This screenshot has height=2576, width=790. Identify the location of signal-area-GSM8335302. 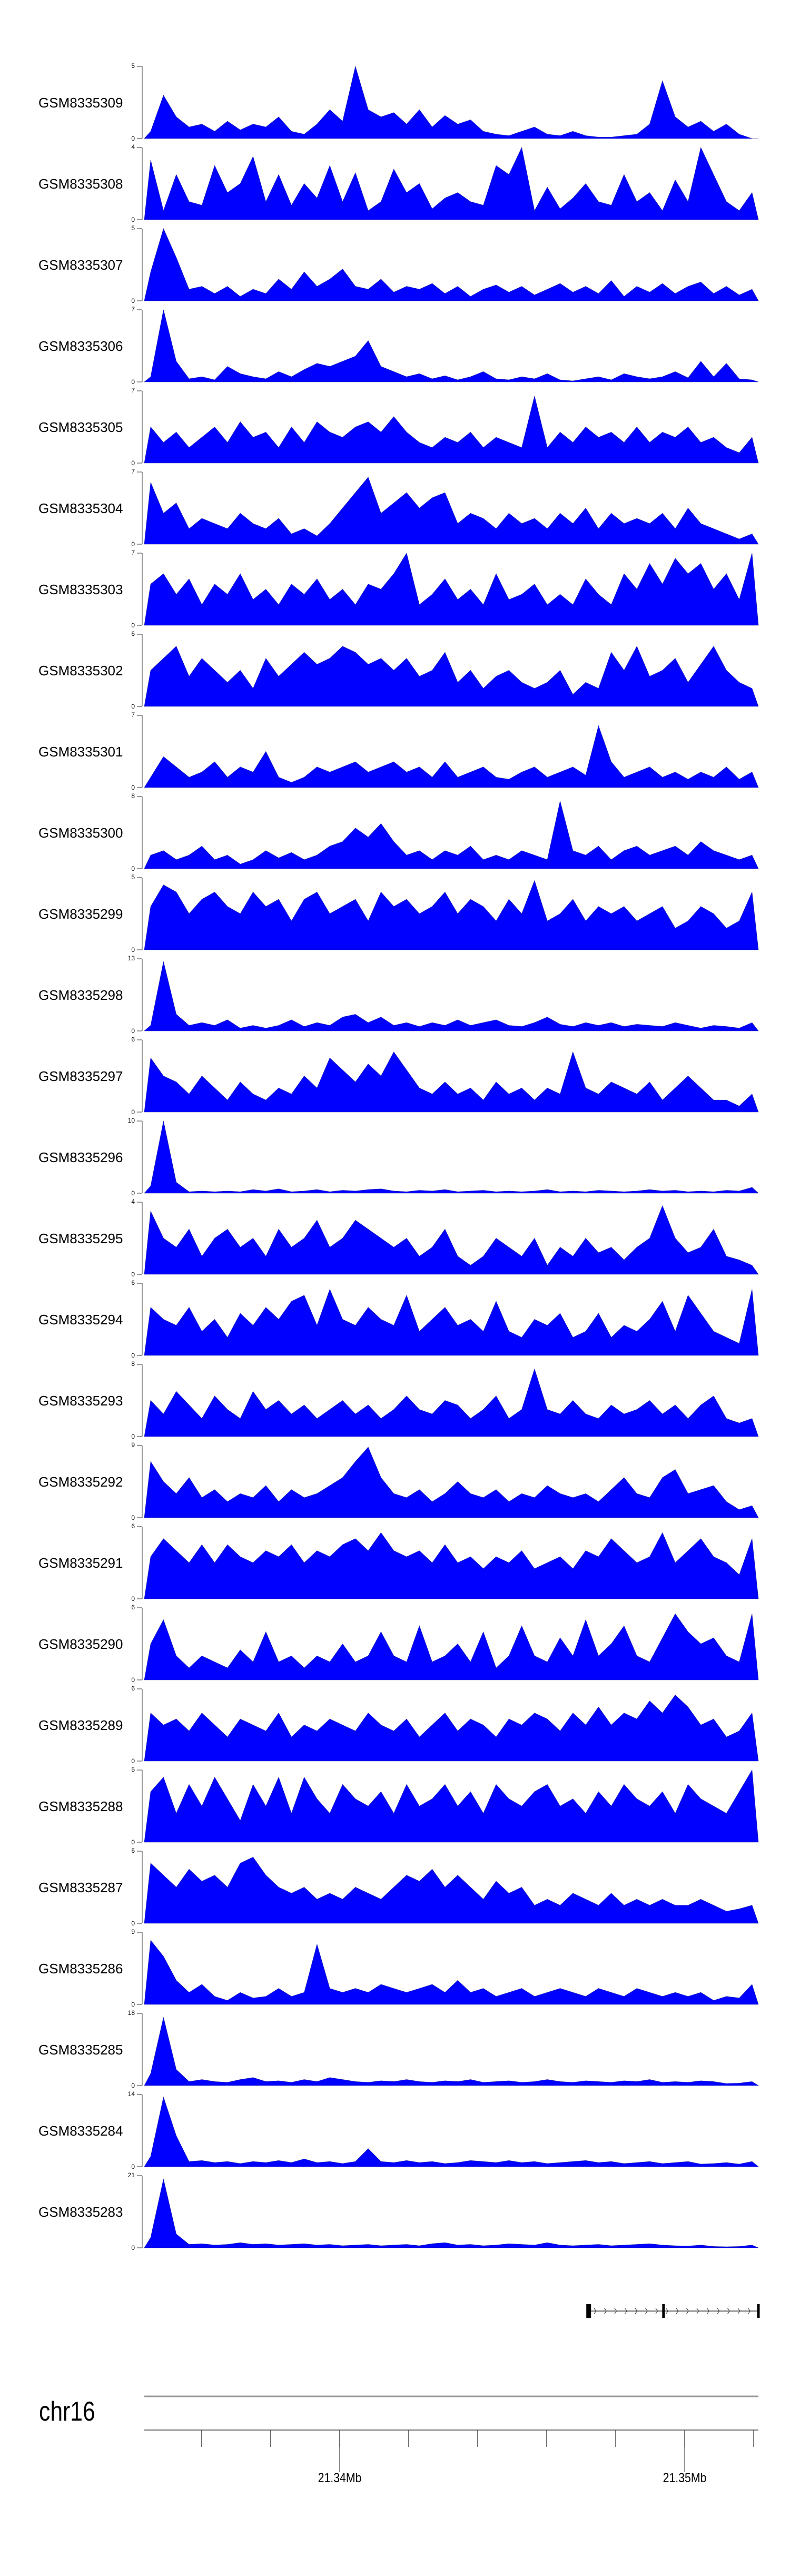
(451, 676).